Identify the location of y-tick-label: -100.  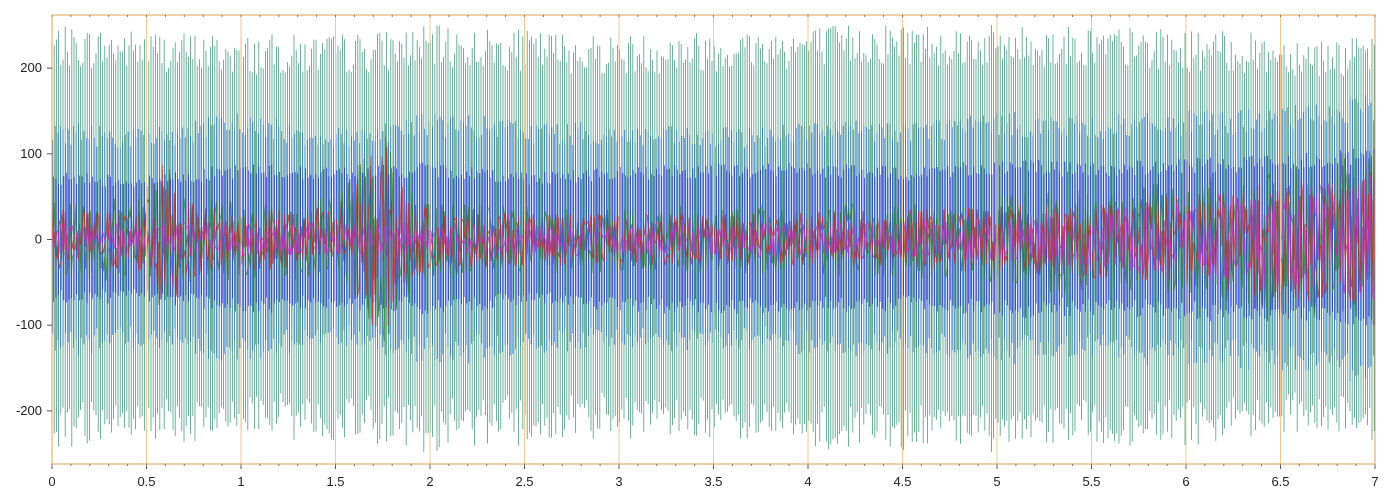
(29, 324).